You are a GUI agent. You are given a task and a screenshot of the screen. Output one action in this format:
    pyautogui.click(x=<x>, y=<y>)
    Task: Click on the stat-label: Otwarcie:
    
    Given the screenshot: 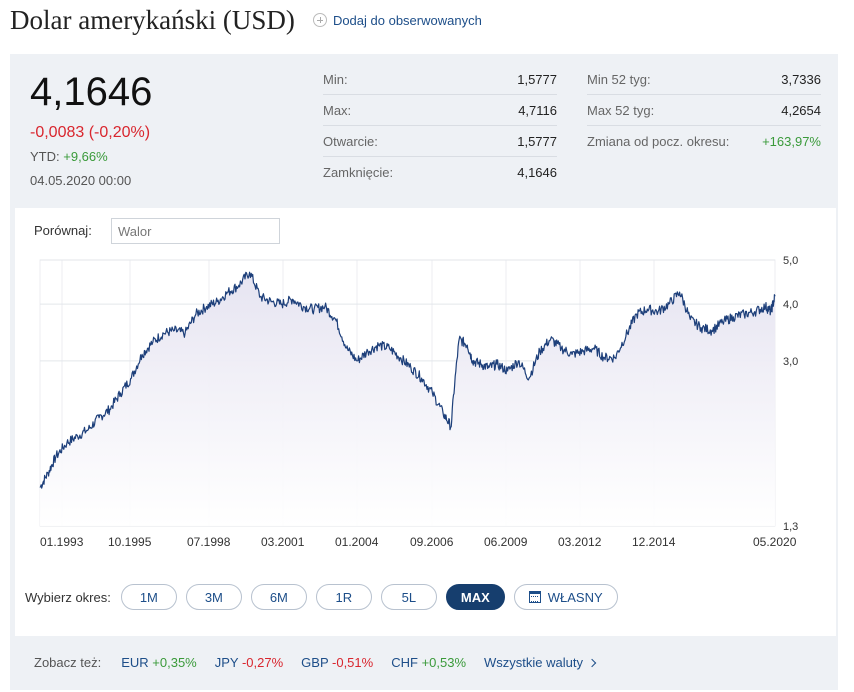 What is the action you would take?
    pyautogui.click(x=350, y=141)
    